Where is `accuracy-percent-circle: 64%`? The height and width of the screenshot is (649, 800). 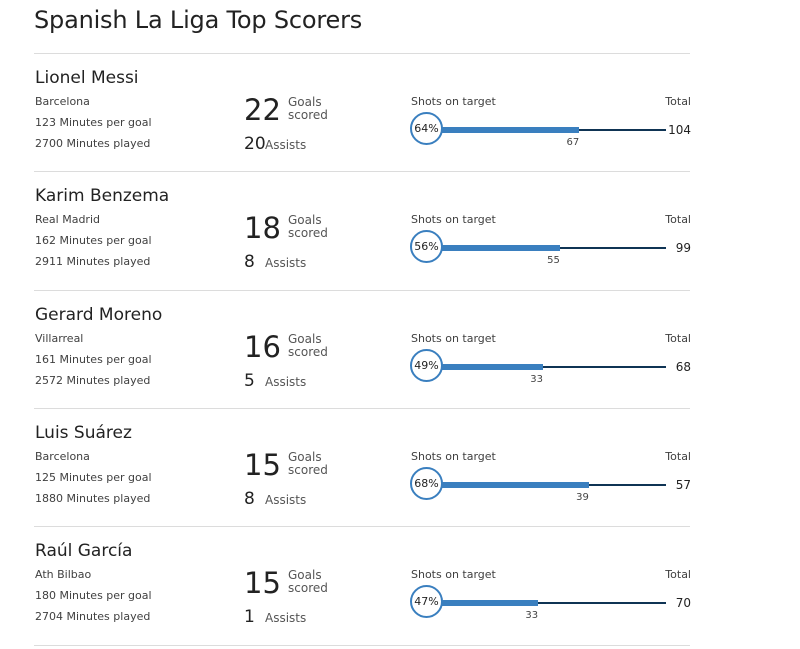 accuracy-percent-circle: 64% is located at coordinates (426, 128).